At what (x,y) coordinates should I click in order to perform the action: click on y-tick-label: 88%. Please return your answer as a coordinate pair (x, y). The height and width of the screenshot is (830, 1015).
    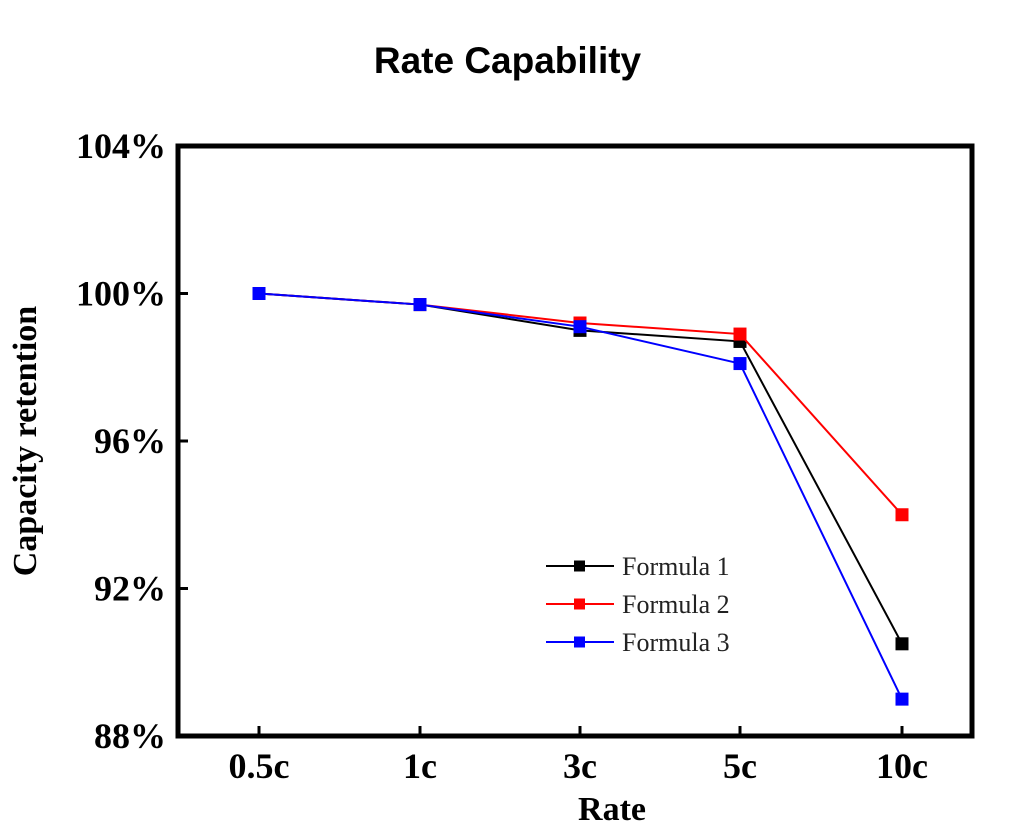
    Looking at the image, I should click on (130, 736).